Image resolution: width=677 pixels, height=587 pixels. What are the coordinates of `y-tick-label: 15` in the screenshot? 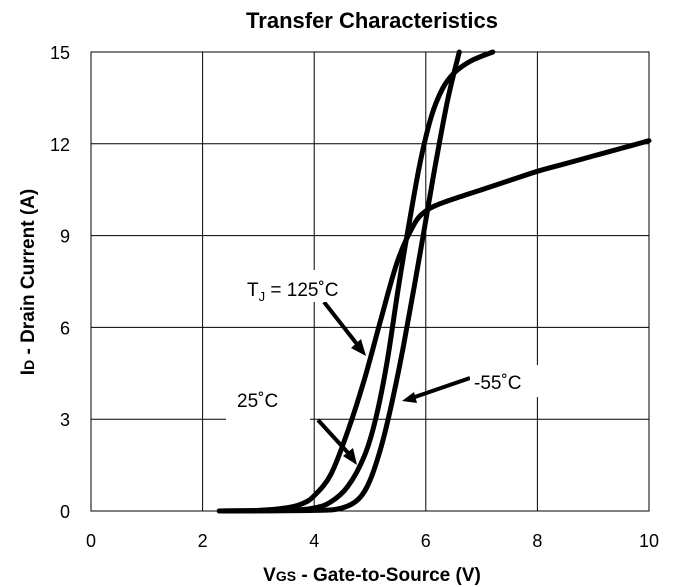 It's located at (60, 53).